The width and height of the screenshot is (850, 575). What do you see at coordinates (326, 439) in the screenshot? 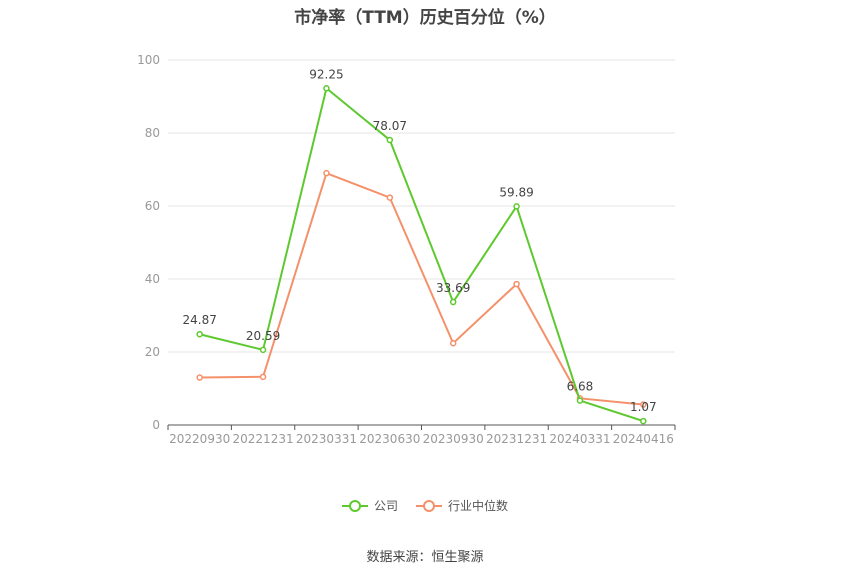
I see `x-tick-label: 20230331` at bounding box center [326, 439].